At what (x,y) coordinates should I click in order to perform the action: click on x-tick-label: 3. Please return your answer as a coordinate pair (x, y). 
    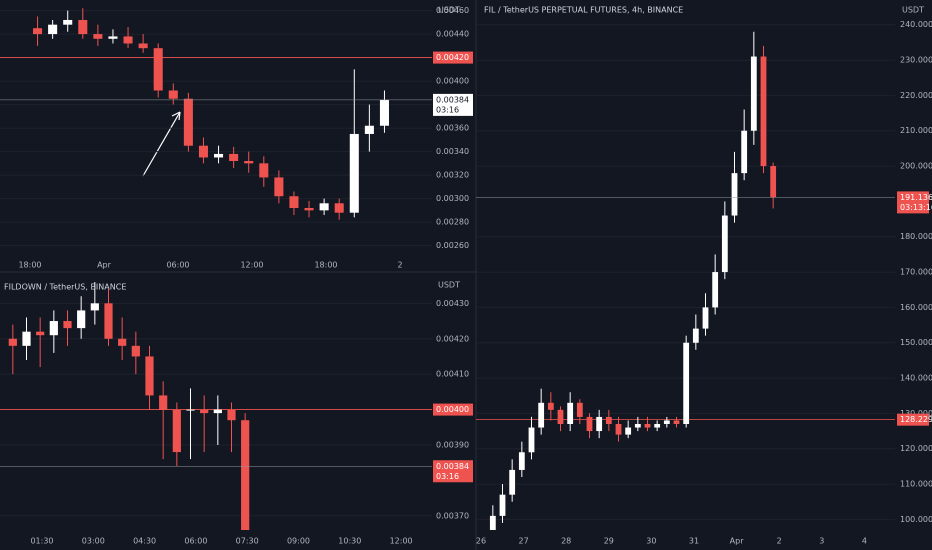
    Looking at the image, I should click on (821, 541).